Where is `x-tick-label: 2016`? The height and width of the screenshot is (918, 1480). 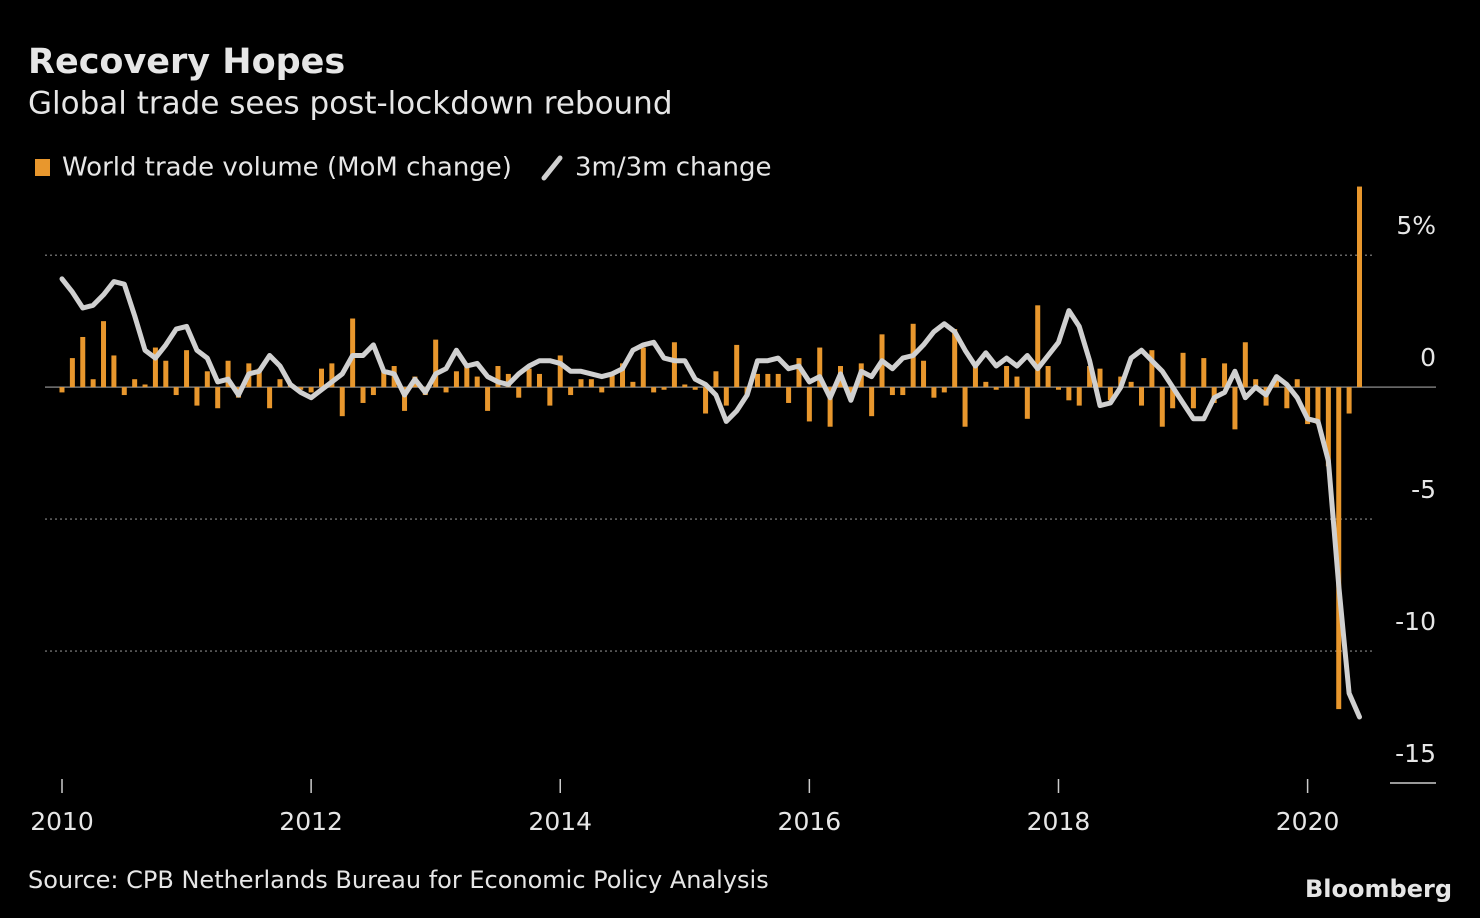
x-tick-label: 2016 is located at coordinates (810, 821).